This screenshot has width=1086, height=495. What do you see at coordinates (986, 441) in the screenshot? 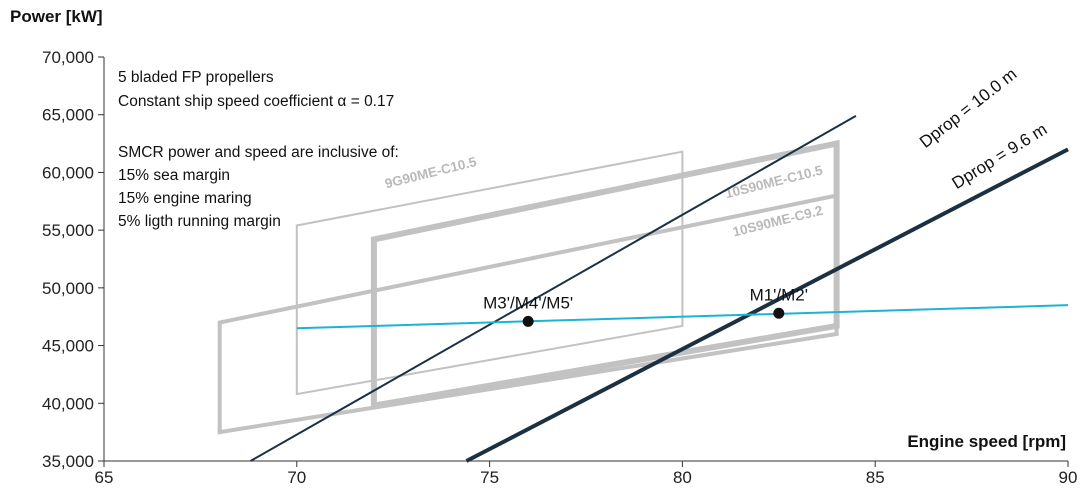
I see `x-axis-title: Engine speed [rpm]` at bounding box center [986, 441].